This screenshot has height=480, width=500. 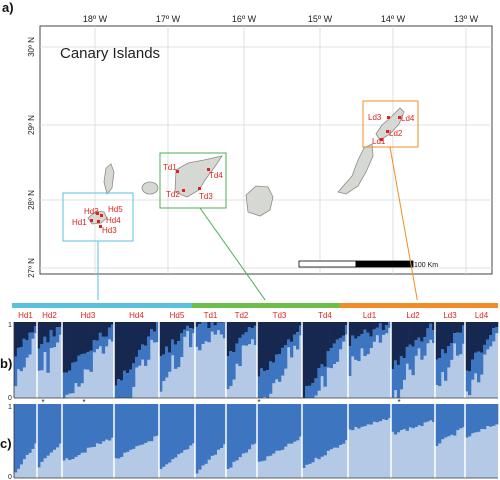 What do you see at coordinates (8, 7) in the screenshot?
I see `panel-label-a: a)` at bounding box center [8, 7].